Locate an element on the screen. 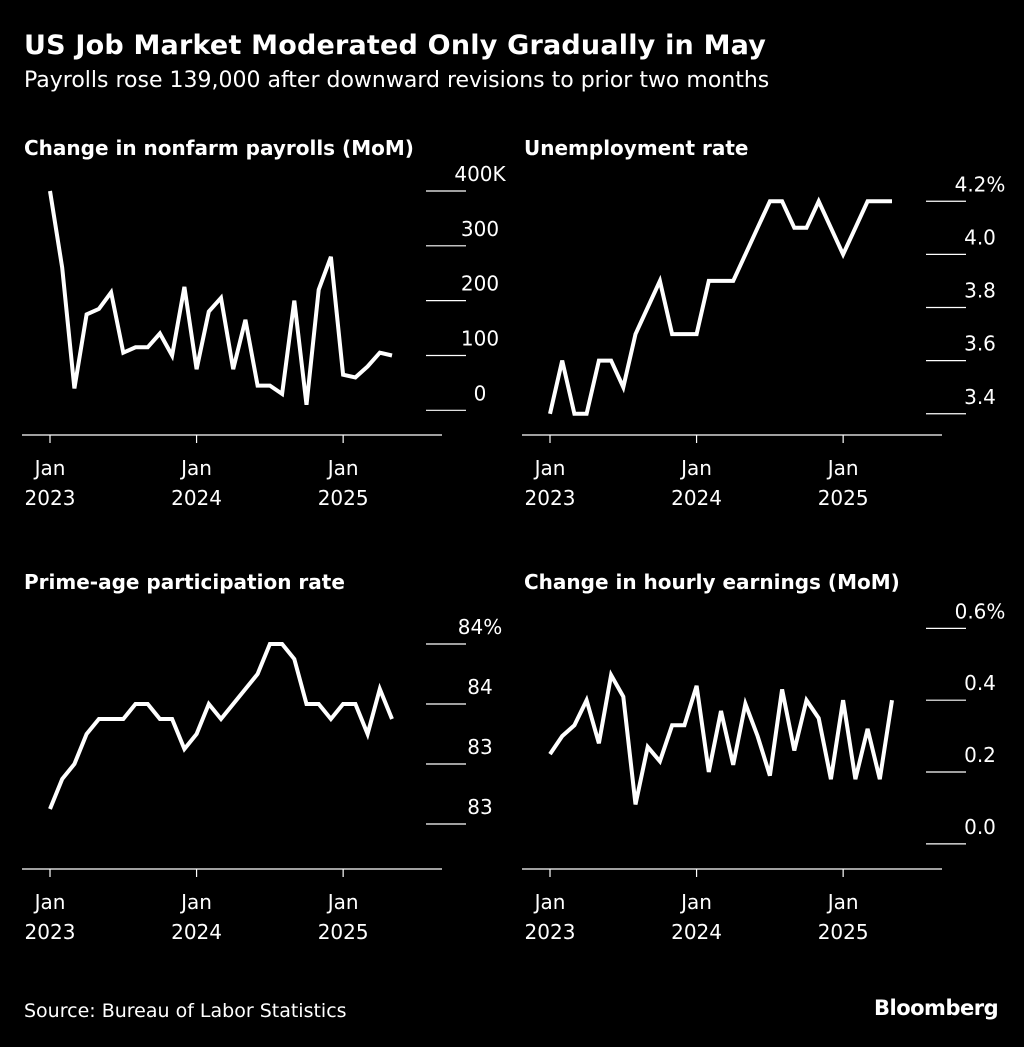 The image size is (1024, 1047). y-tick-label: 0.6% is located at coordinates (980, 611).